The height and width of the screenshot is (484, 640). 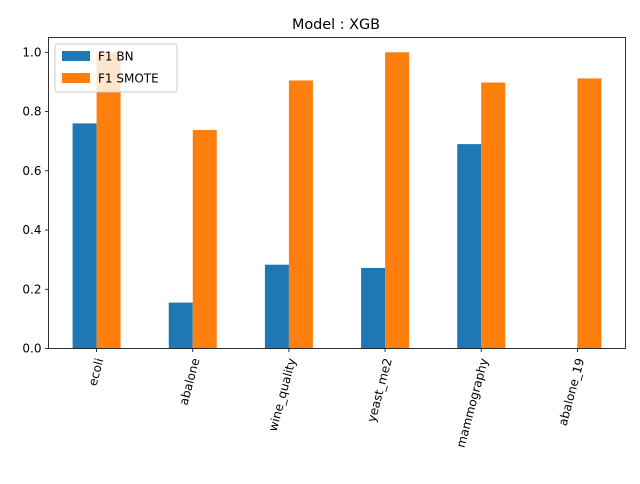 What do you see at coordinates (76, 56) in the screenshot?
I see `legend-swatch-f1-bn` at bounding box center [76, 56].